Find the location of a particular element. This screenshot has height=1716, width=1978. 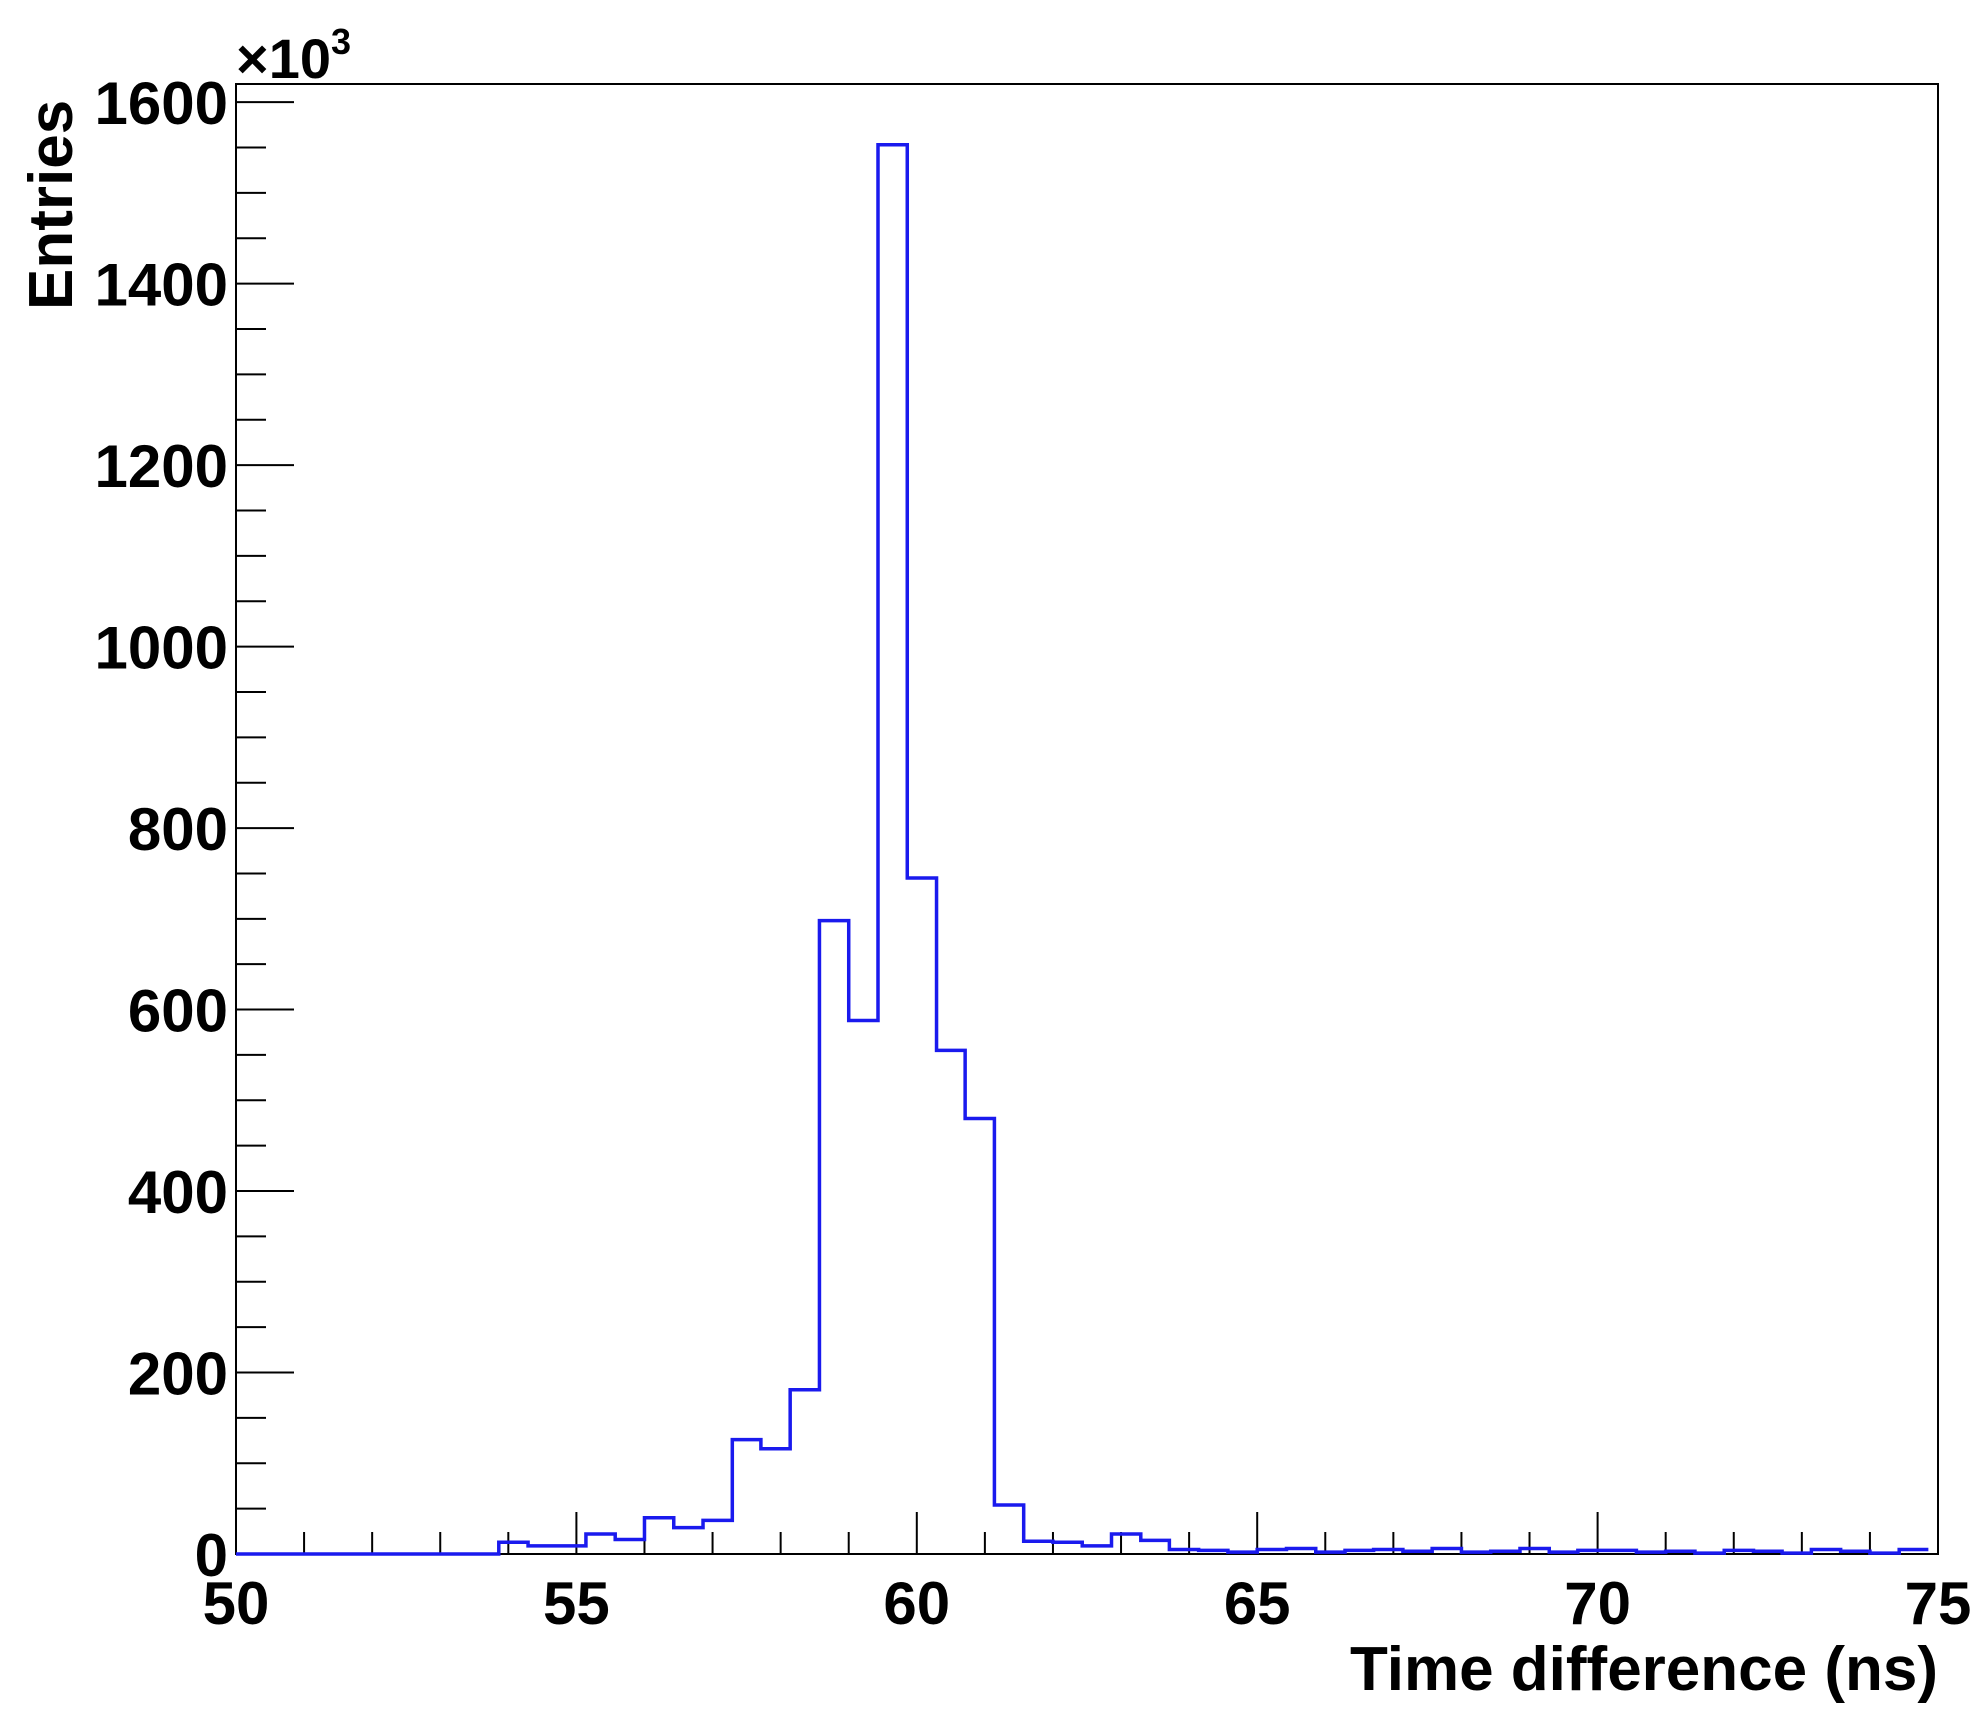

x-axis-title: Time difference (ns) is located at coordinates (1644, 1669).